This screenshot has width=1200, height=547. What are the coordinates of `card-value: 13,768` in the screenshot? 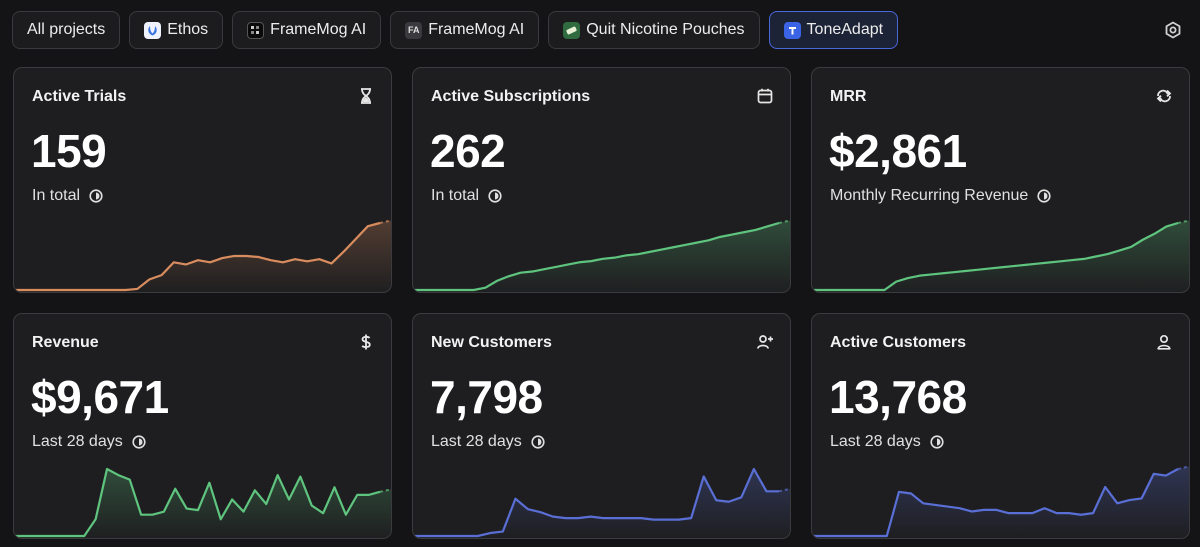 It's located at (898, 397).